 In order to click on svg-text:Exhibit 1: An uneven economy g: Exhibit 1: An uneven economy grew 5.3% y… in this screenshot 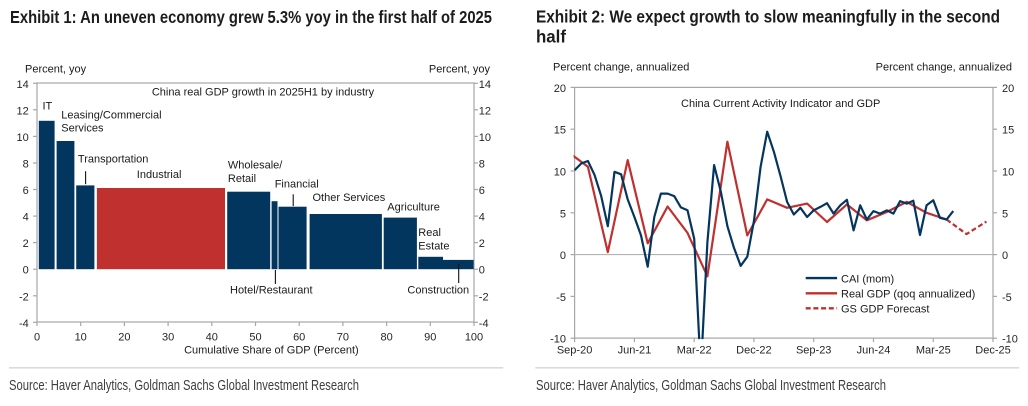, I will do `click(251, 17)`.